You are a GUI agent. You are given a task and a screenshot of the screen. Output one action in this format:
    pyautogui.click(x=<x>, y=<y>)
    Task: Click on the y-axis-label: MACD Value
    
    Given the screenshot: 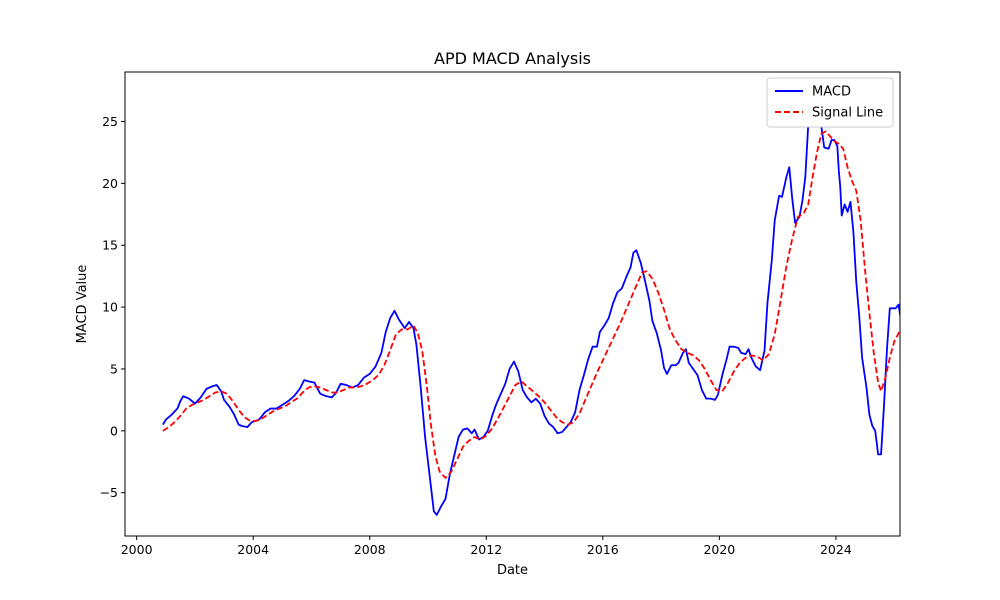 What is the action you would take?
    pyautogui.click(x=82, y=304)
    